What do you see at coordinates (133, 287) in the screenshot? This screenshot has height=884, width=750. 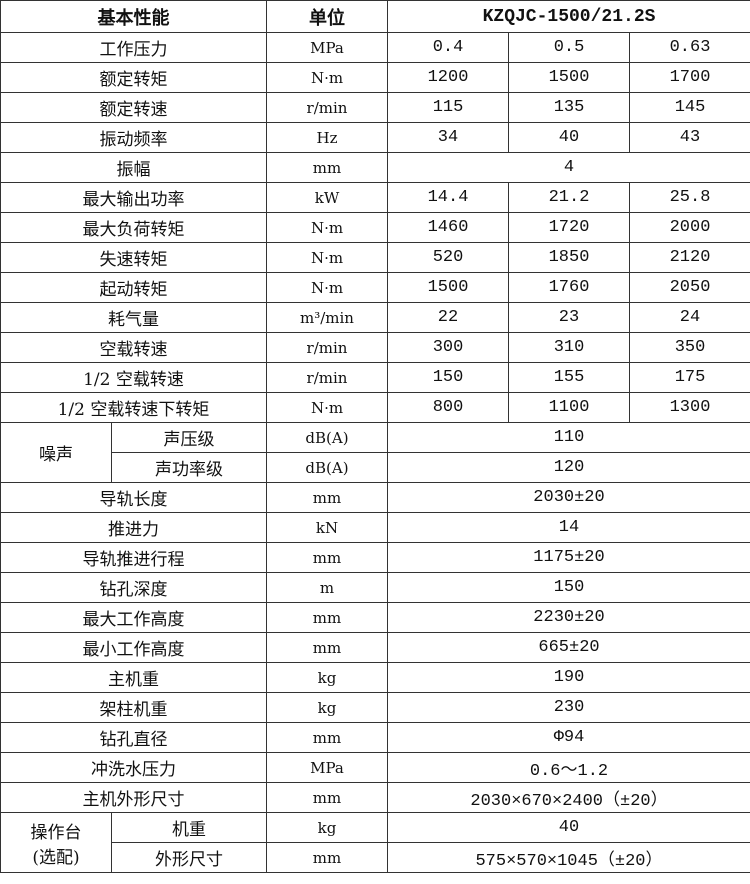 I see `param-name: 起动转矩` at bounding box center [133, 287].